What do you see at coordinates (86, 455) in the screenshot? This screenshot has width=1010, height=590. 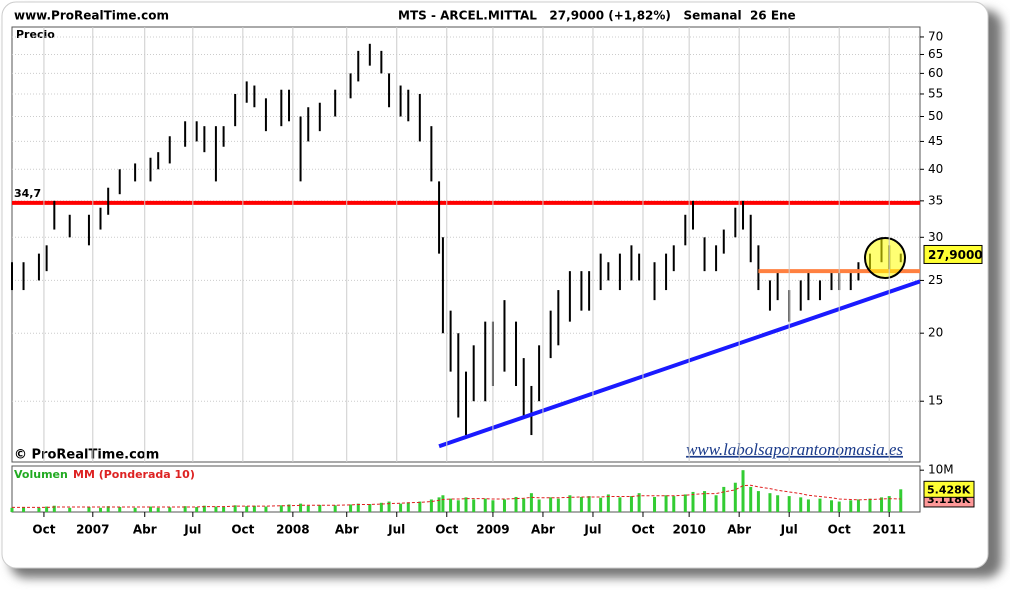 I see `watermark: © ProRealTime.com` at bounding box center [86, 455].